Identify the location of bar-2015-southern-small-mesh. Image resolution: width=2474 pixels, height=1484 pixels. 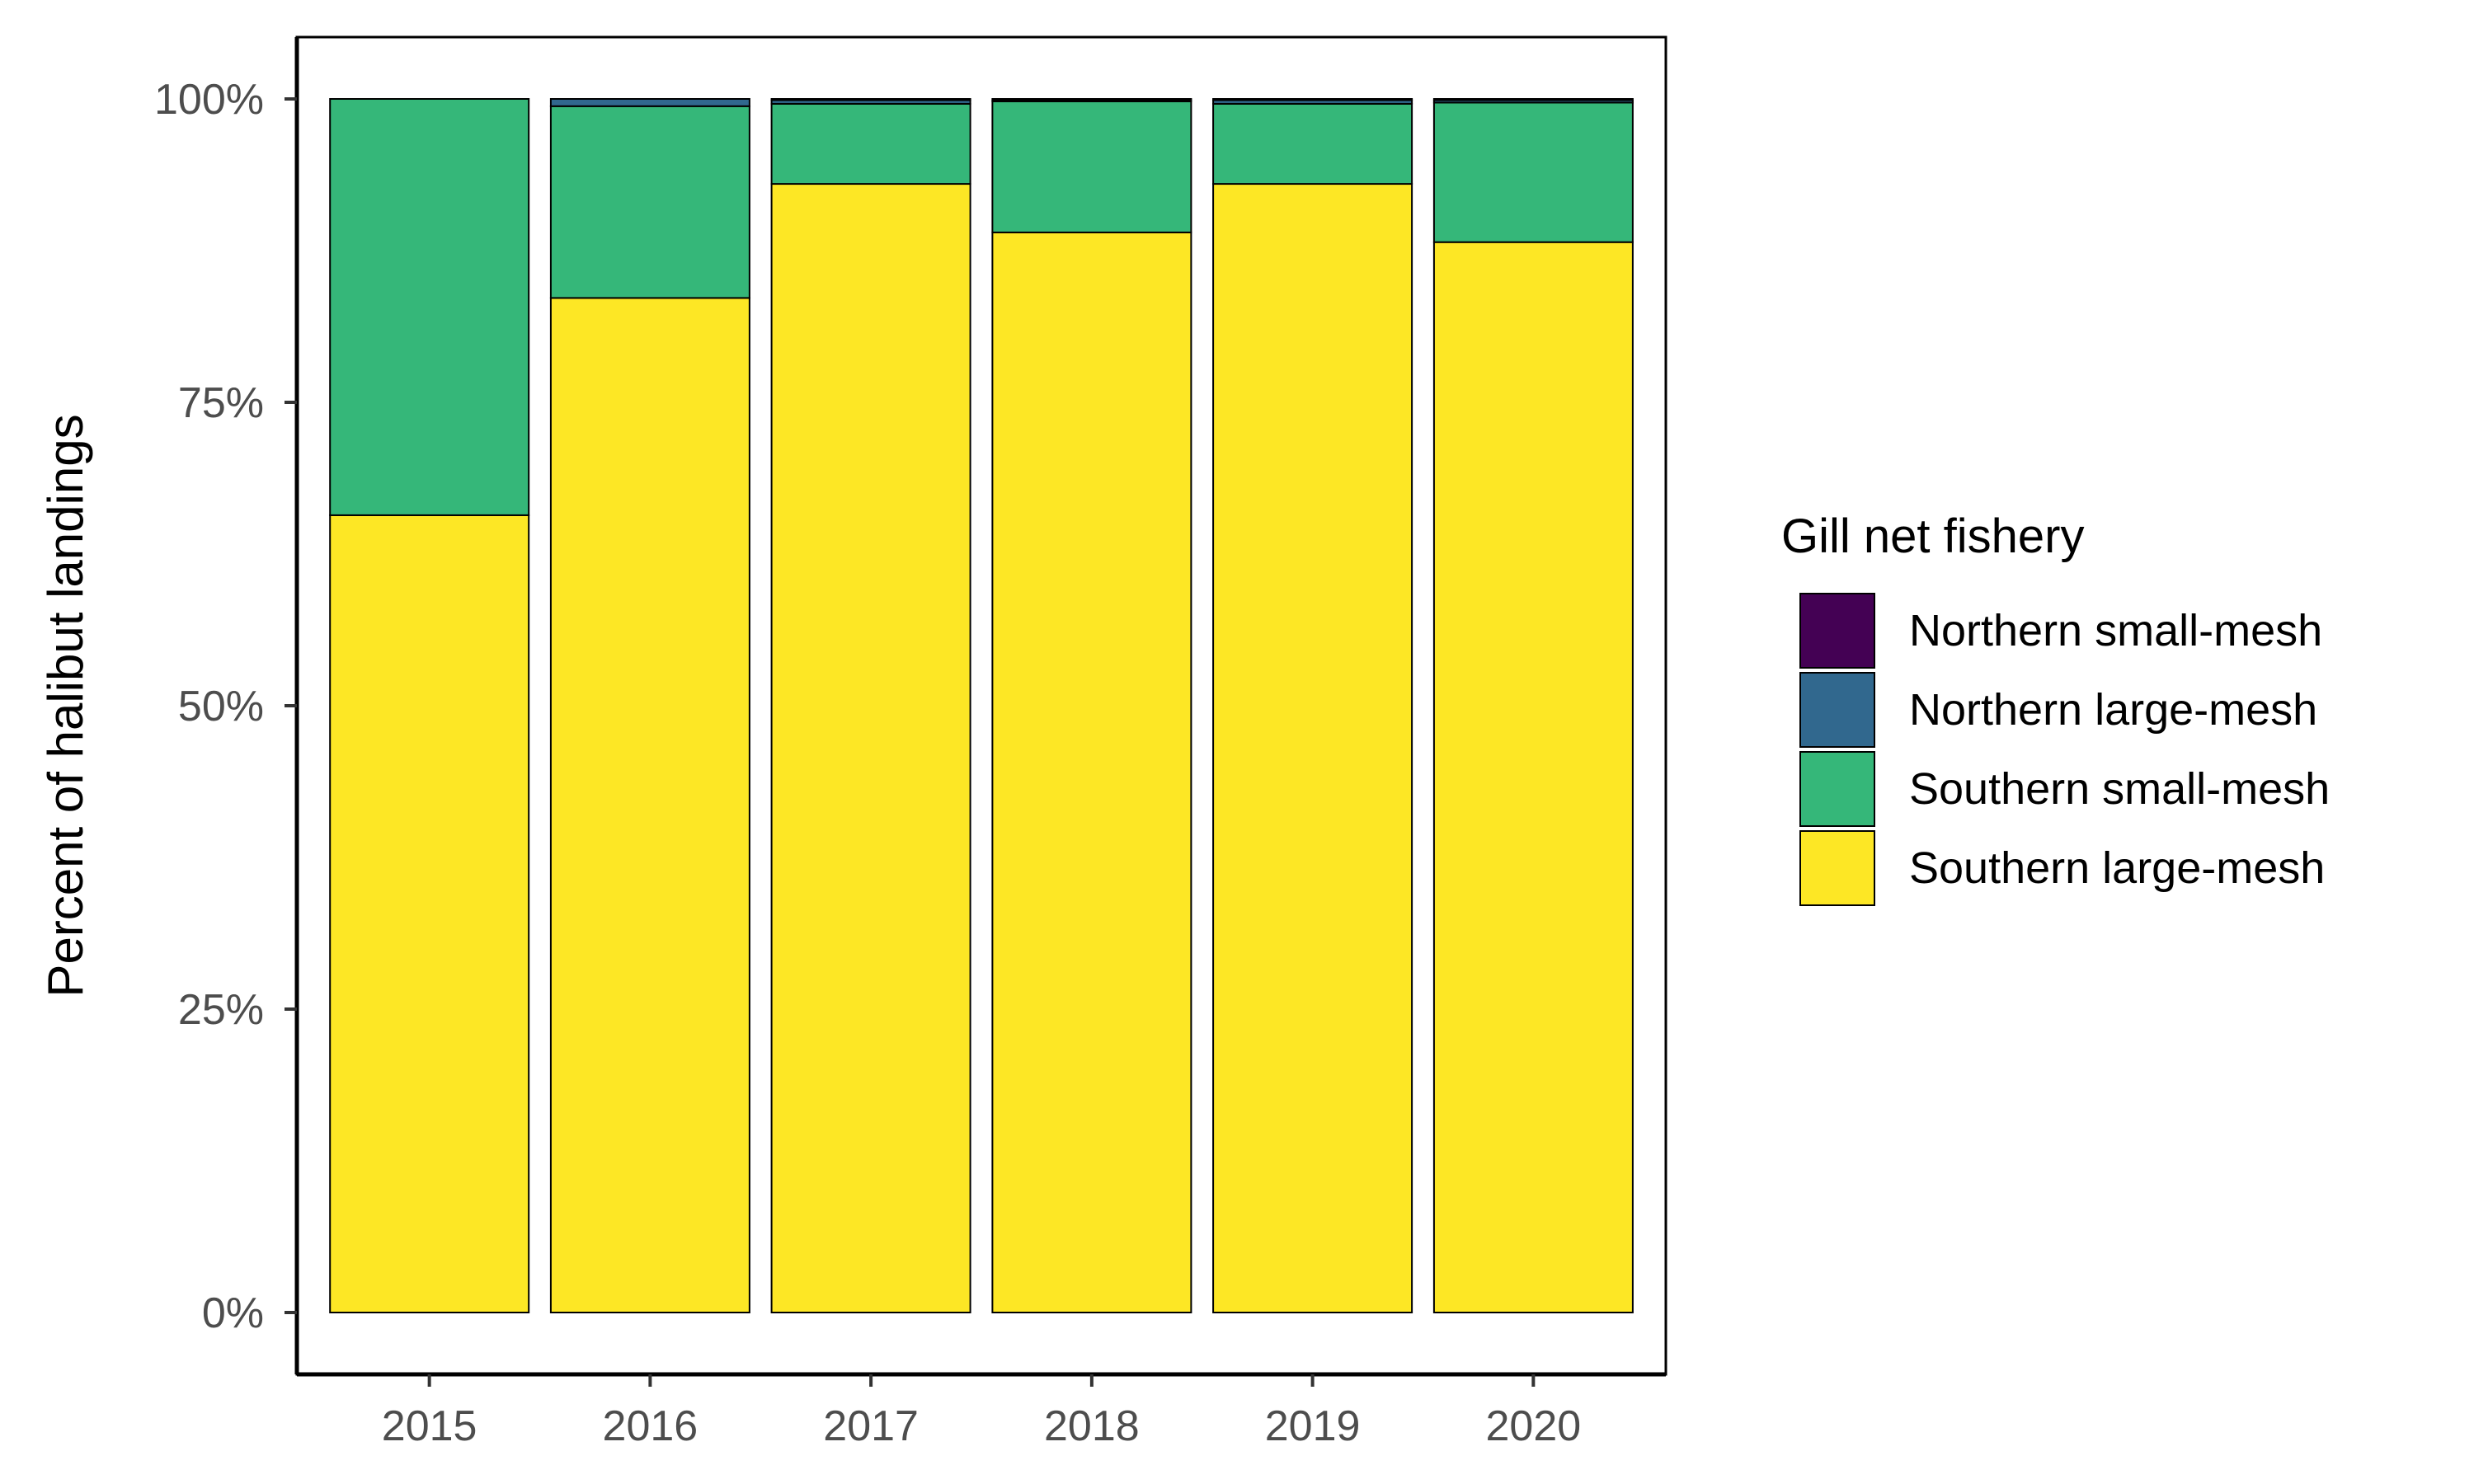
(429, 307).